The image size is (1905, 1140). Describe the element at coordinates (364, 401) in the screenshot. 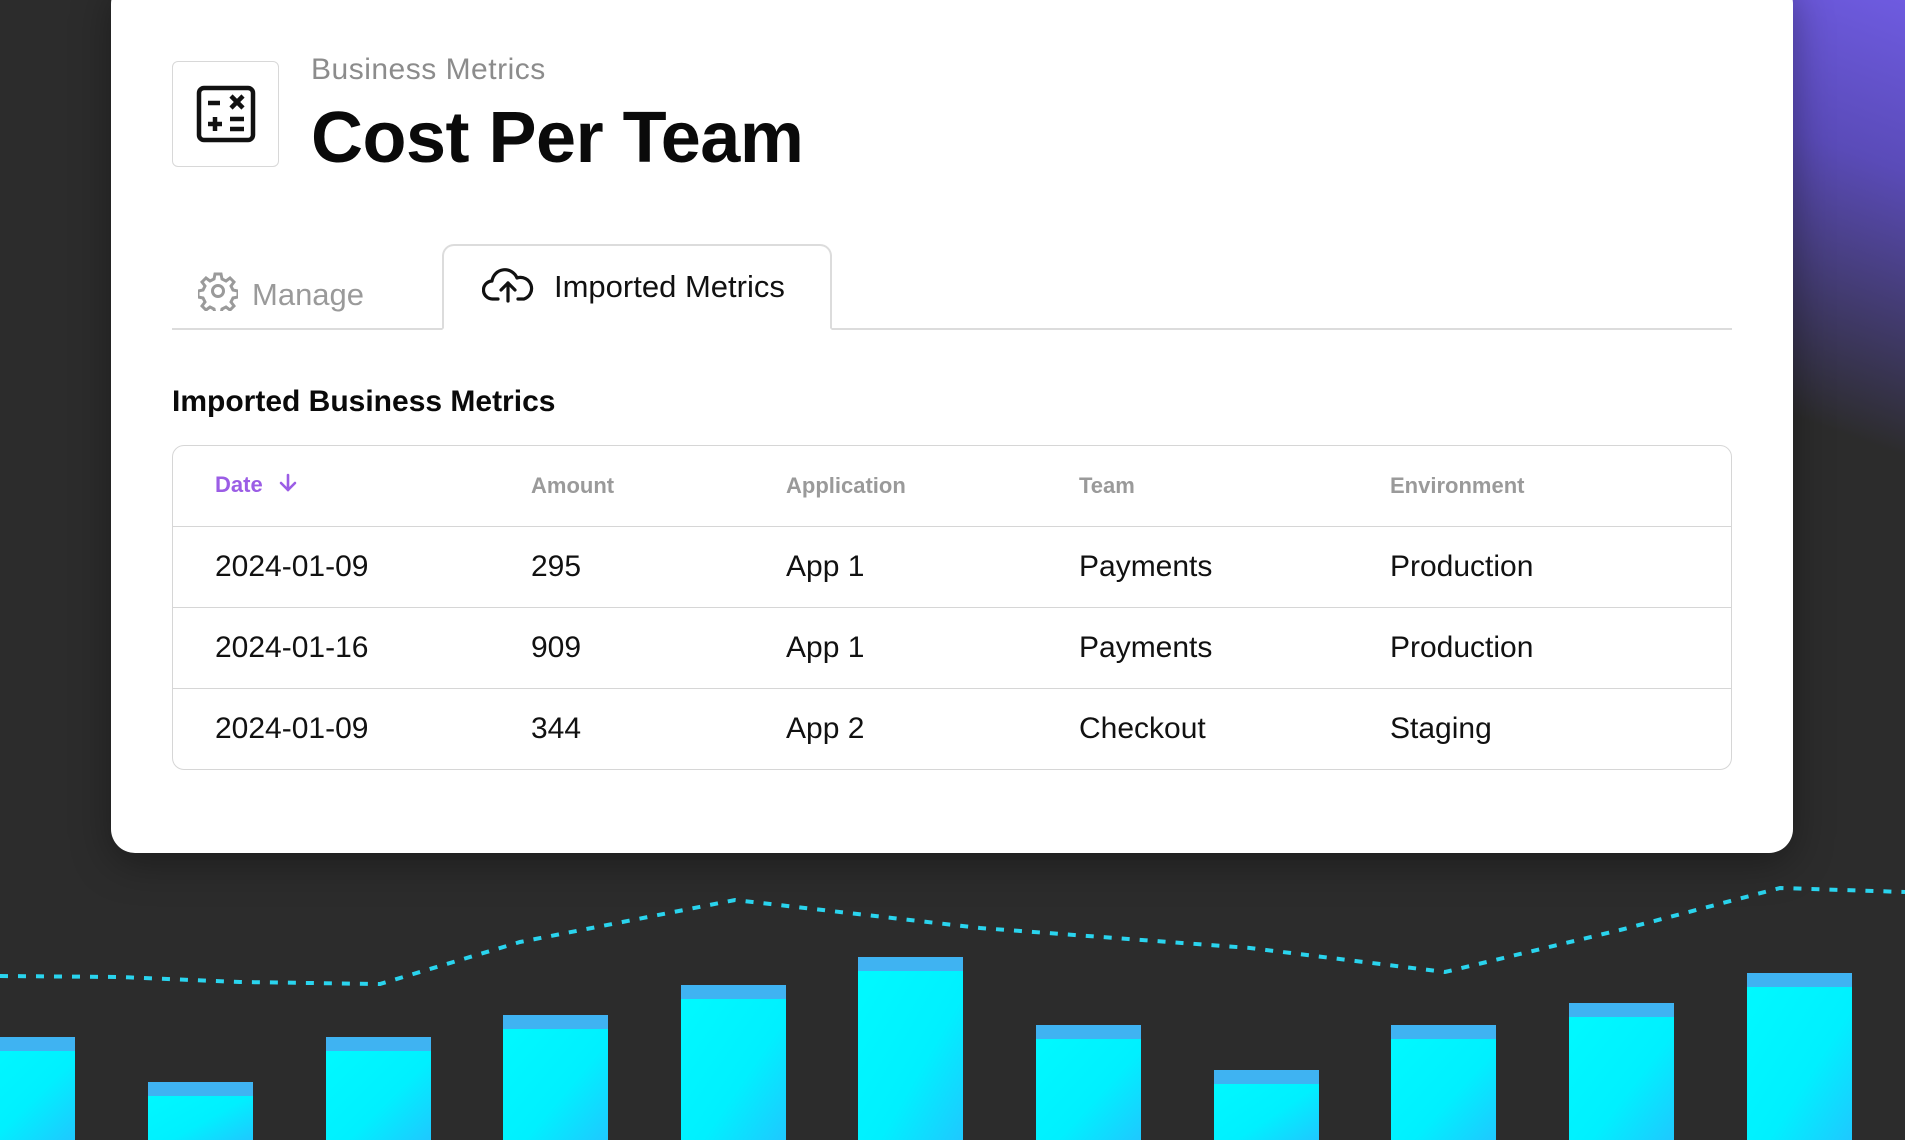

I see `section-title: Imported Business Metrics` at that location.